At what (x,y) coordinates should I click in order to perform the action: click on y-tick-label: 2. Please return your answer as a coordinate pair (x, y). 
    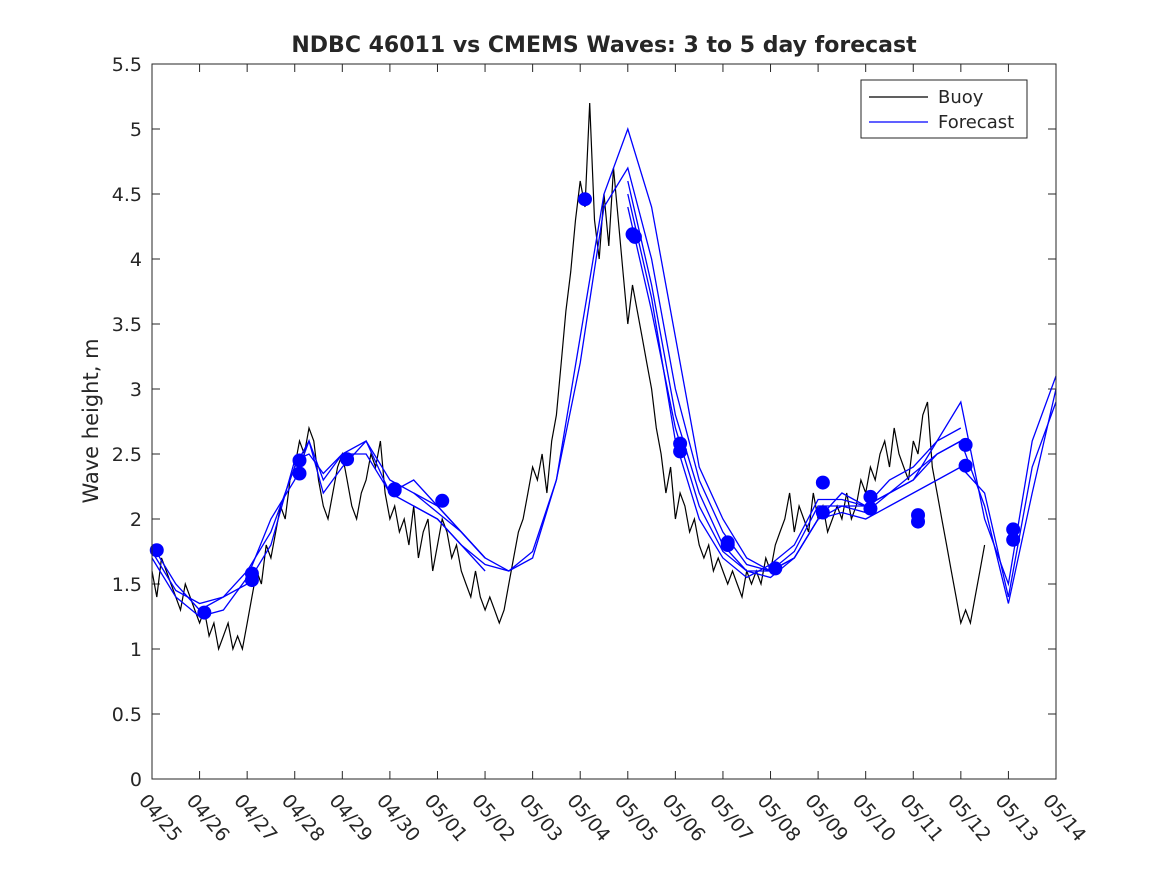
    Looking at the image, I should click on (136, 520).